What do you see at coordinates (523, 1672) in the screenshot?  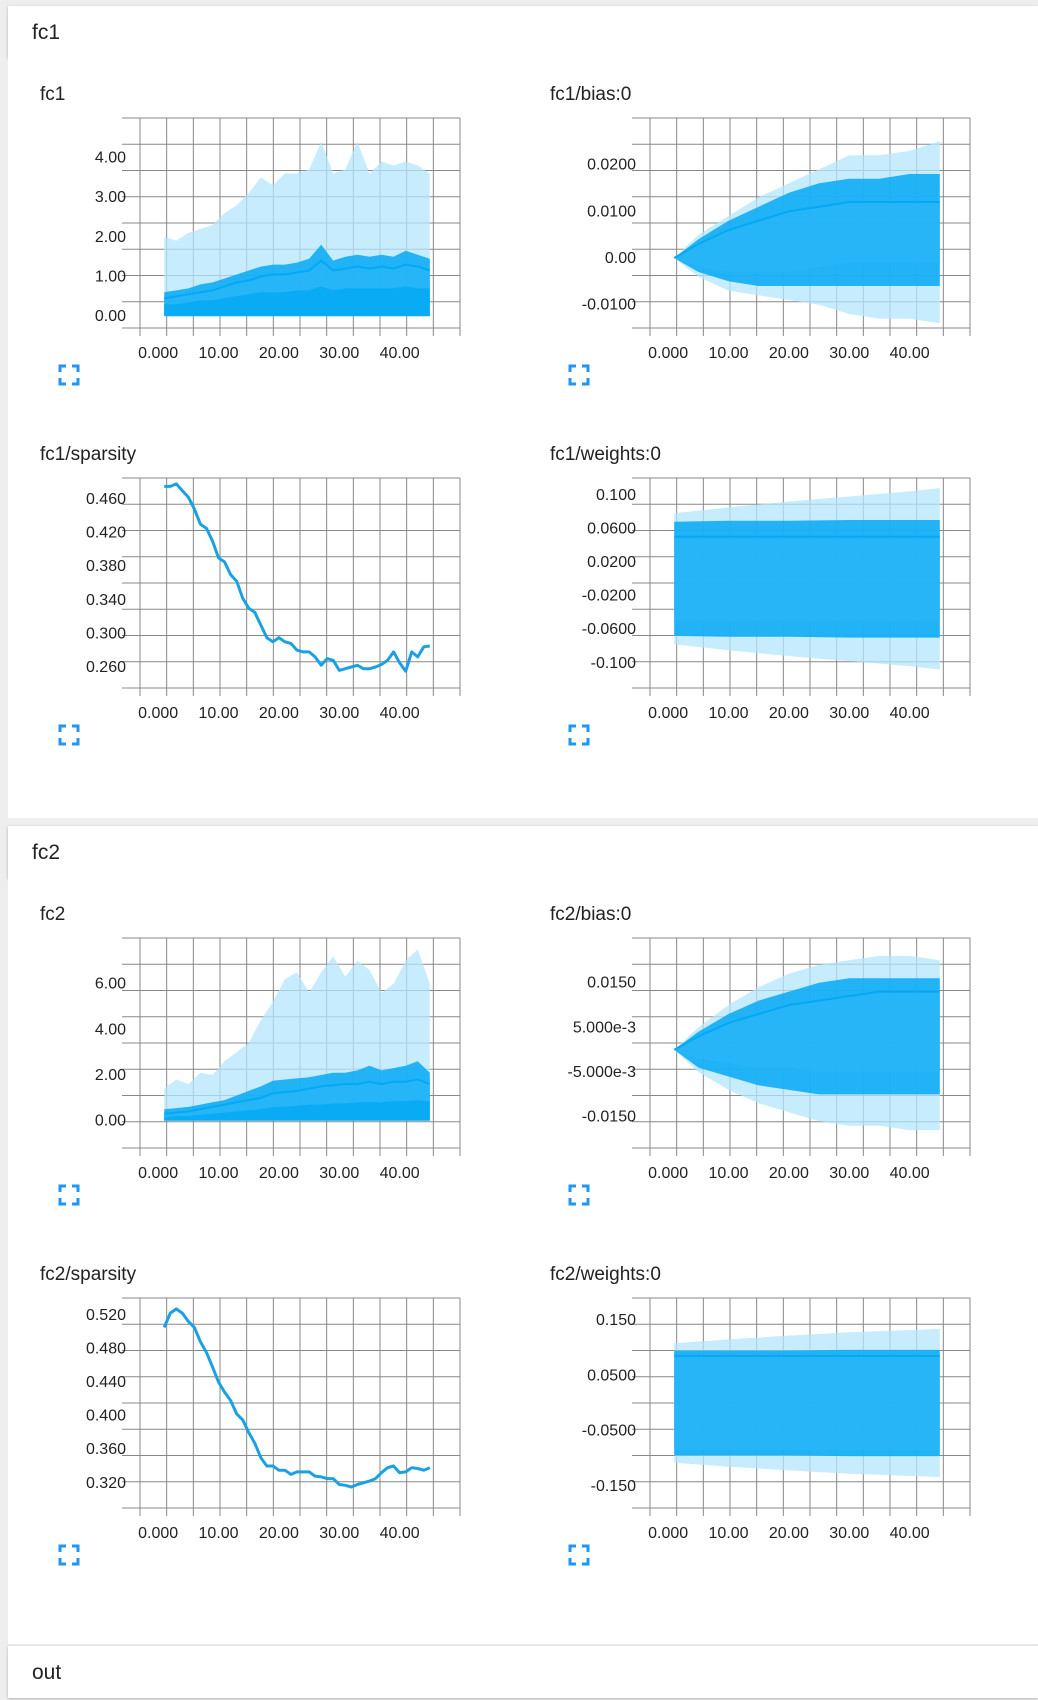 I see `section-header-out: out` at bounding box center [523, 1672].